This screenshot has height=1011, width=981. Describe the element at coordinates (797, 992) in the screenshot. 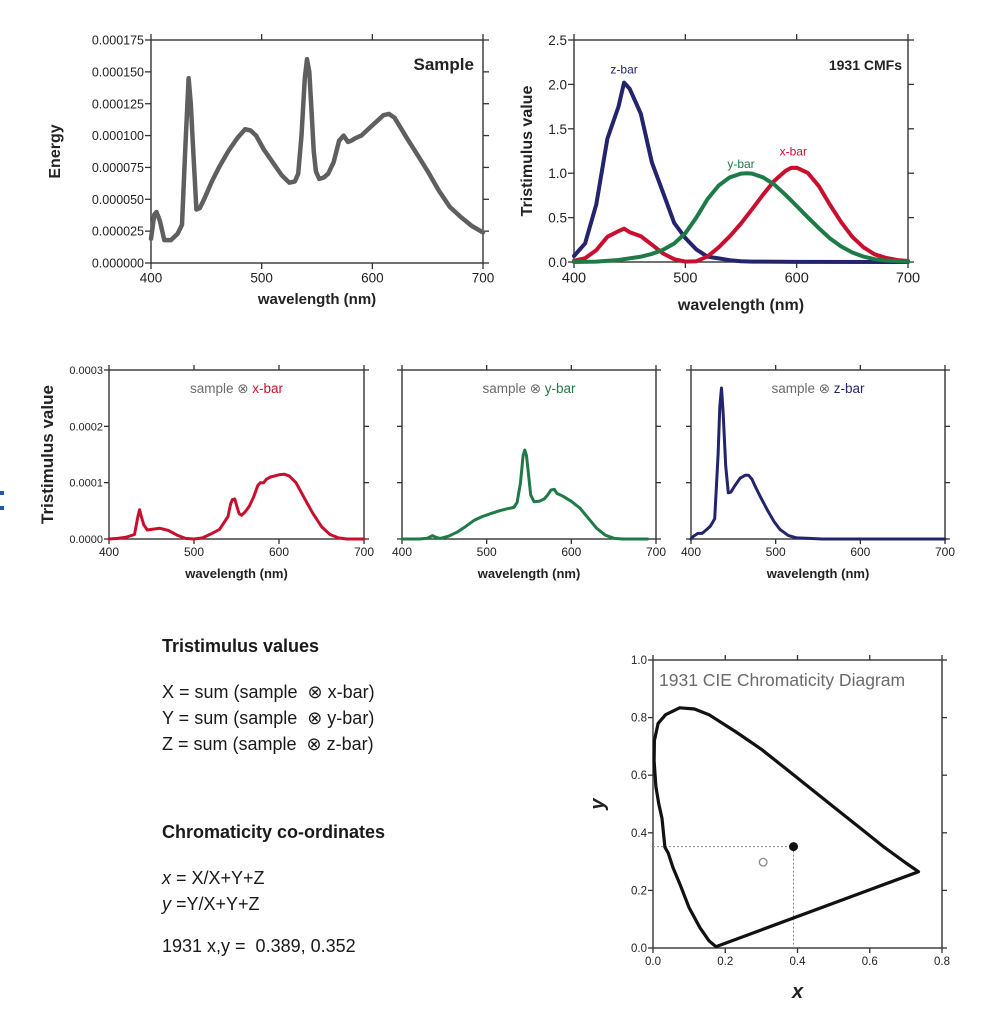

I see `x-axis-title: x` at that location.